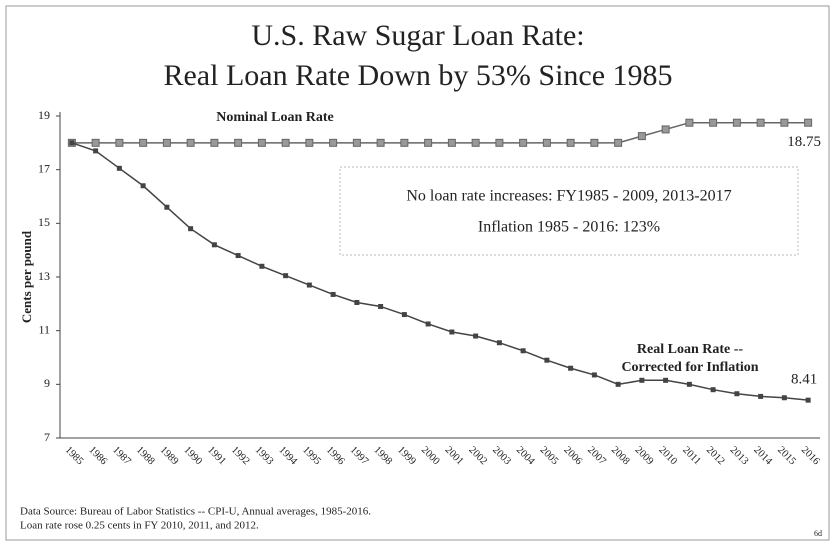  What do you see at coordinates (417, 75) in the screenshot?
I see `chart-subtitle: Real Loan Rate Down by 53% Since 1985` at bounding box center [417, 75].